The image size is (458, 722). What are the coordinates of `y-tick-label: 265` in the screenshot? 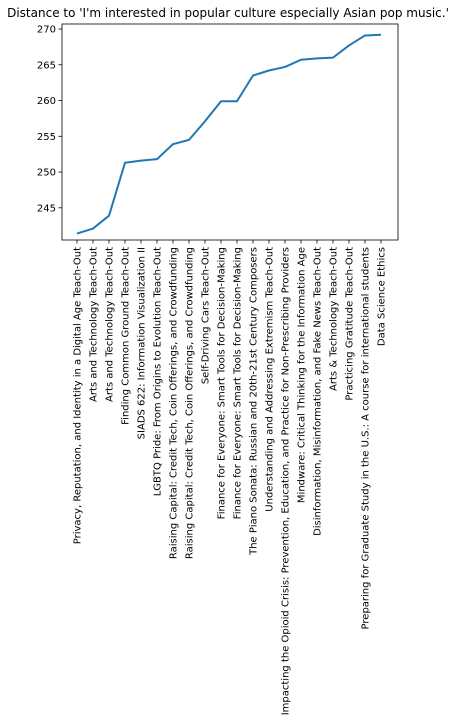 It's located at (46, 65).